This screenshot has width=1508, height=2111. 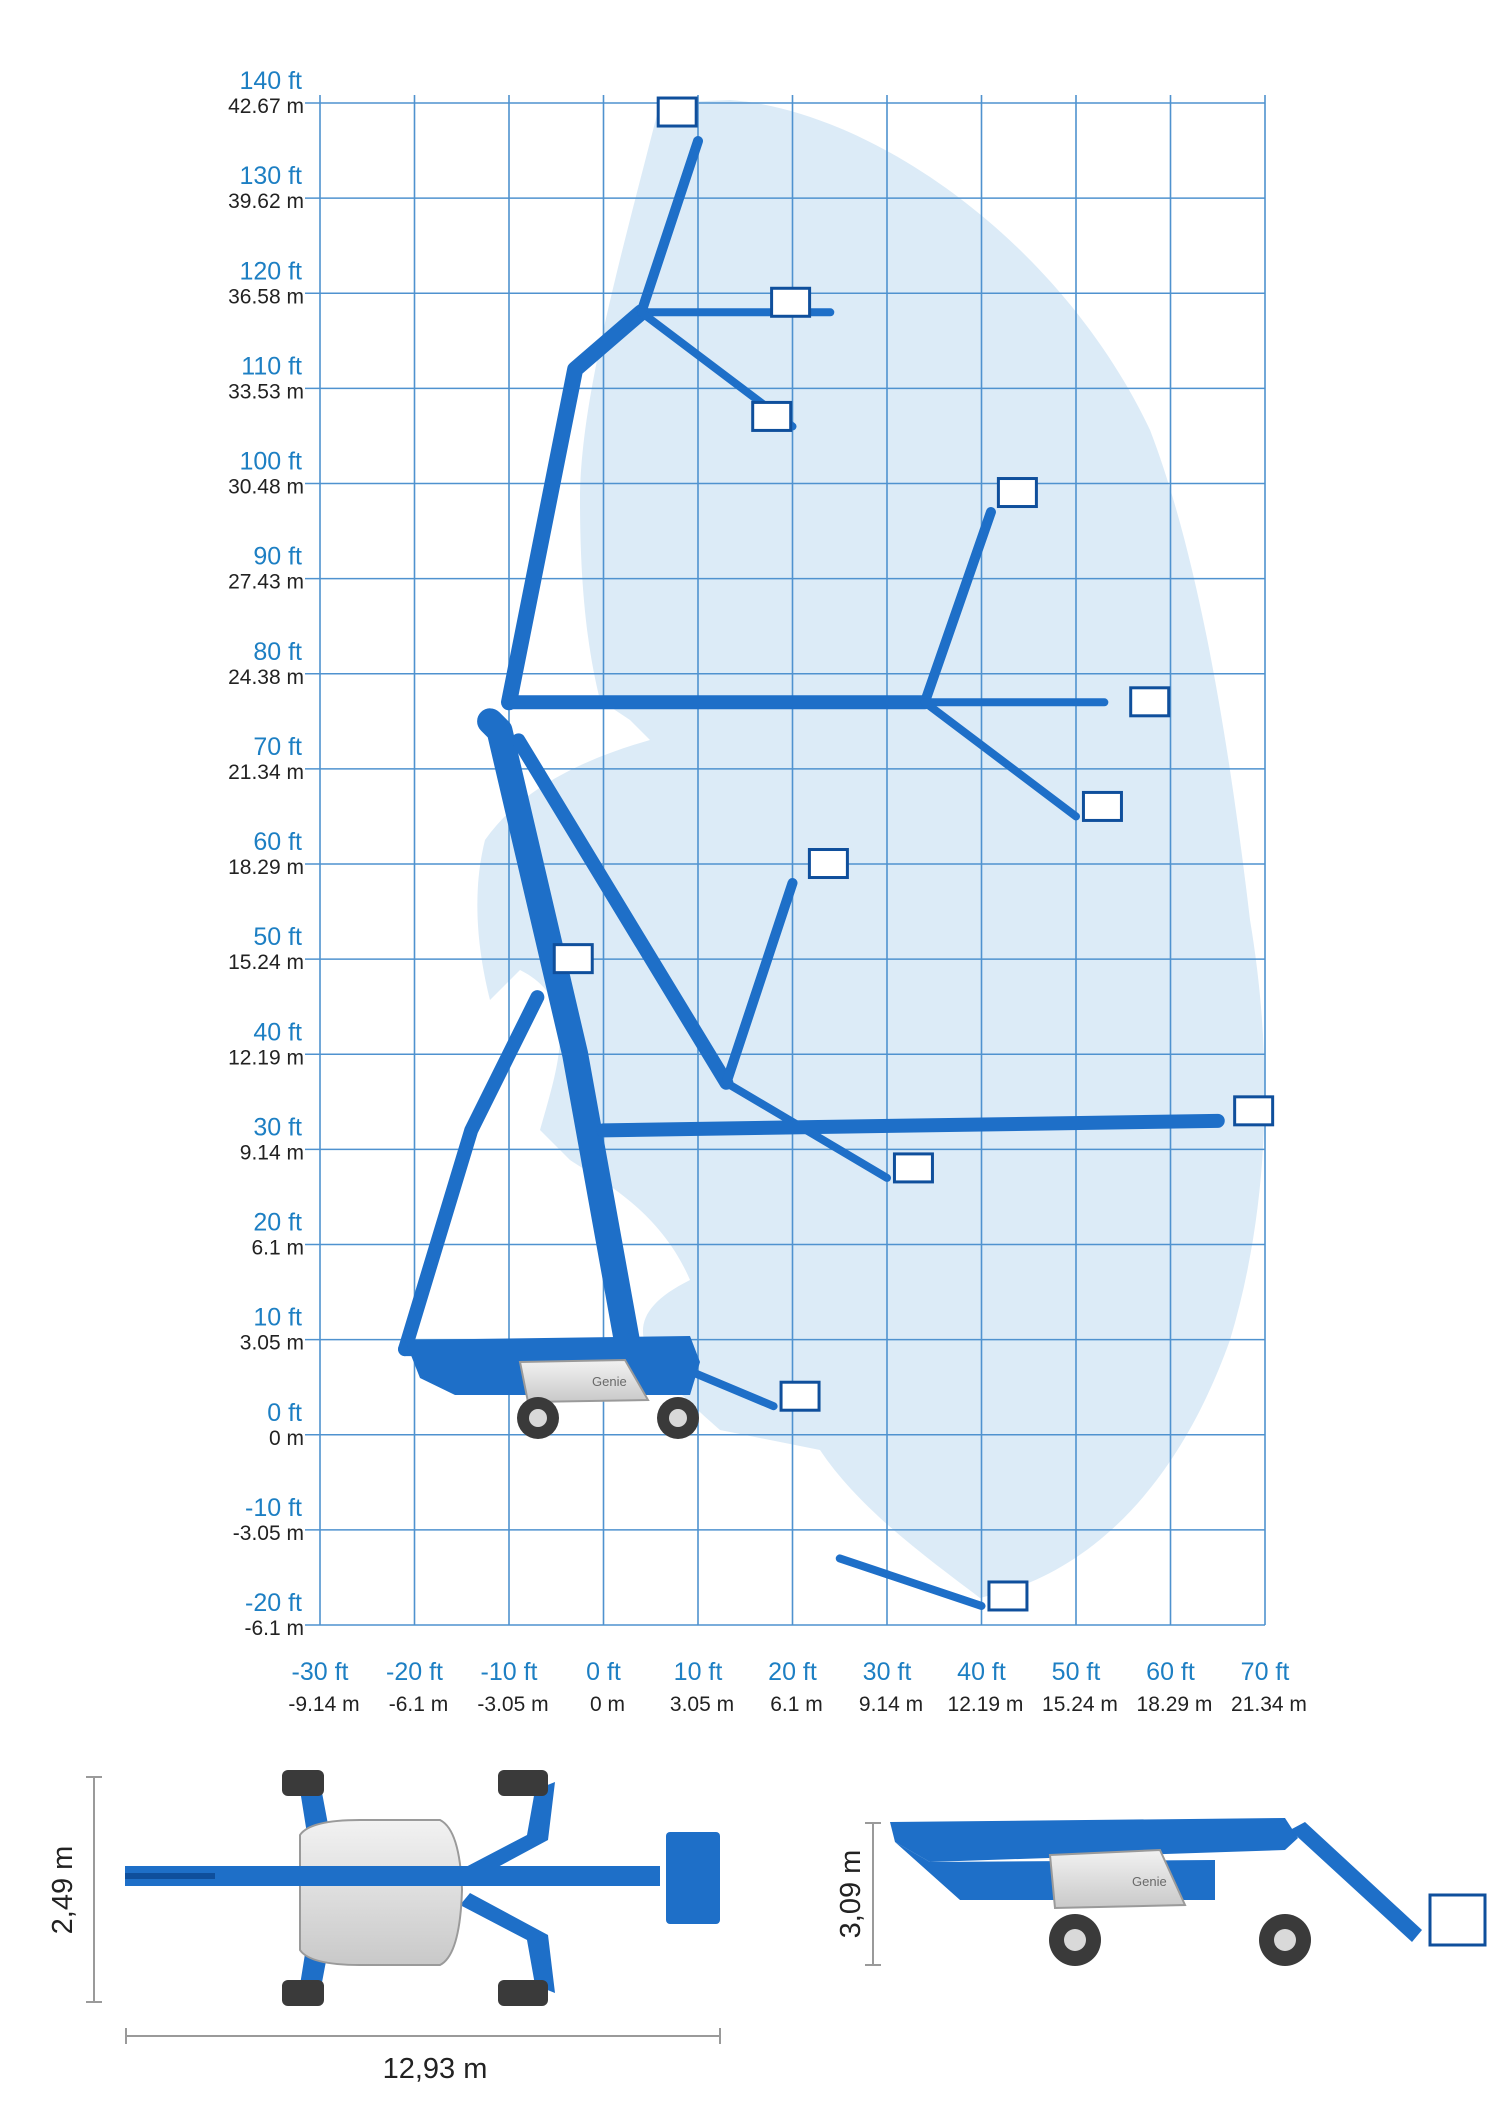 What do you see at coordinates (1008, 1596) in the screenshot?
I see `platform-below-grade` at bounding box center [1008, 1596].